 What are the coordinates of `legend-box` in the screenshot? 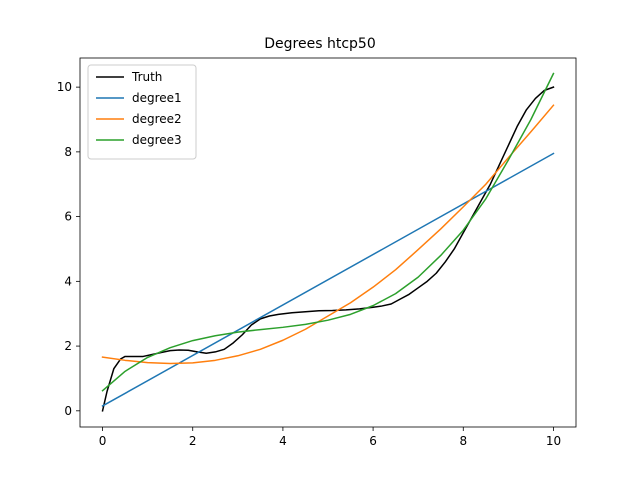 It's located at (142, 112).